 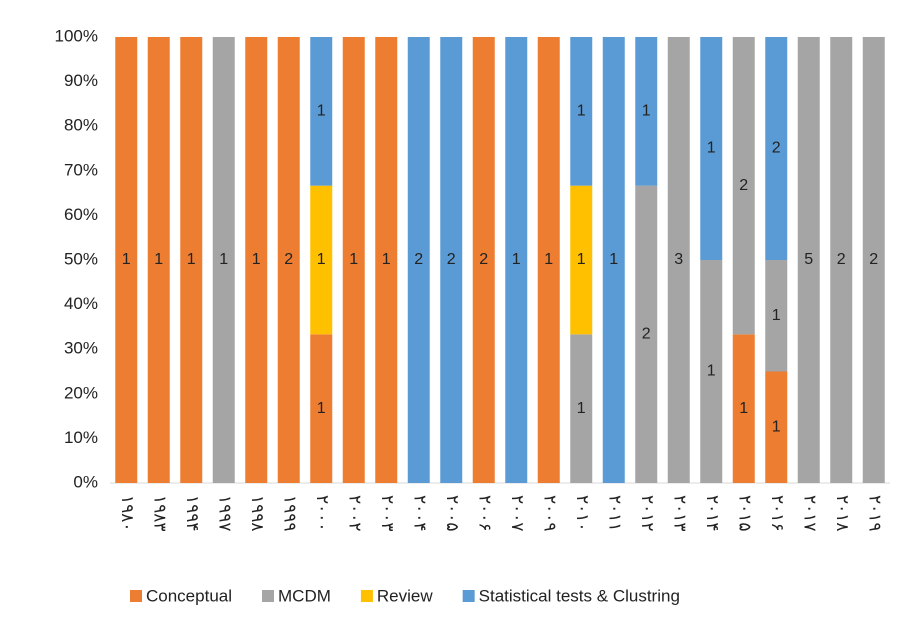 I want to click on x-tick-label: ۲۰۰۹, so click(x=549, y=513).